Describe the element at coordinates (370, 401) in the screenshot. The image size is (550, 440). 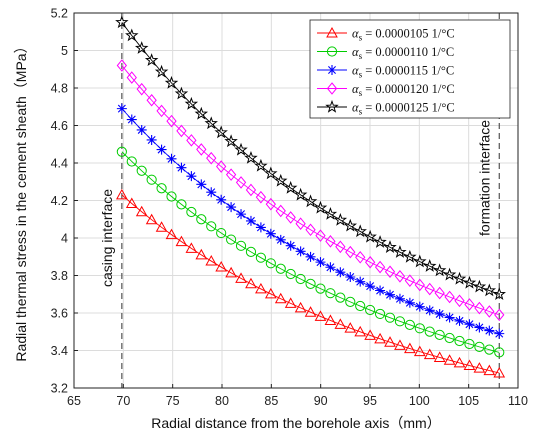
I see `x-tick-label: 95` at that location.